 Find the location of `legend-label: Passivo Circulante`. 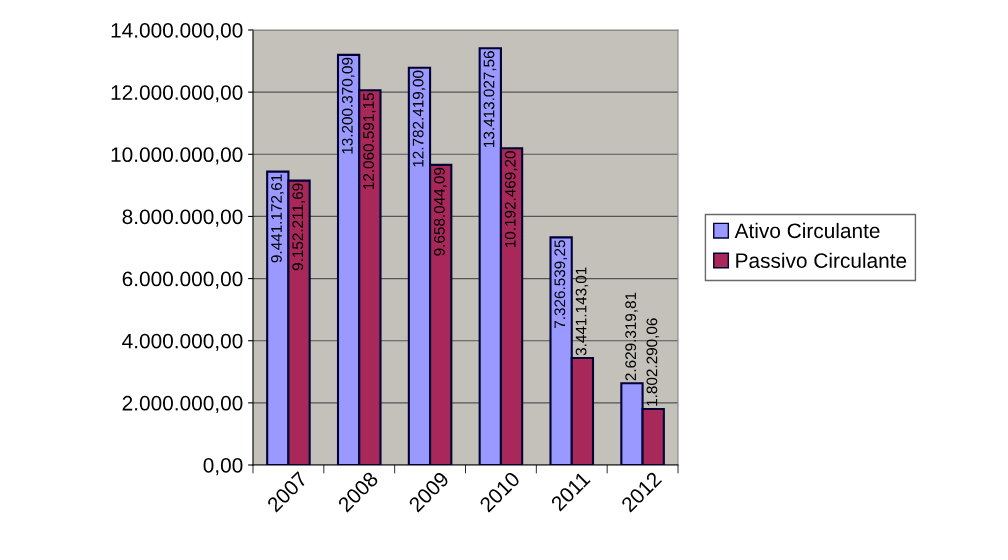

legend-label: Passivo Circulante is located at coordinates (821, 260).